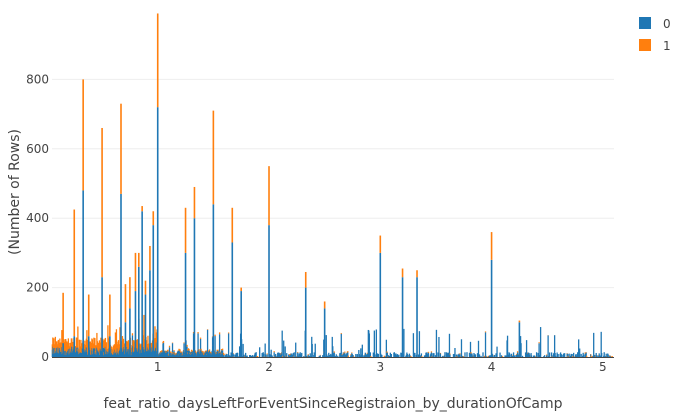 Image resolution: width=676 pixels, height=417 pixels. What do you see at coordinates (655, 46) in the screenshot?
I see `legend-item-1: 1` at bounding box center [655, 46].